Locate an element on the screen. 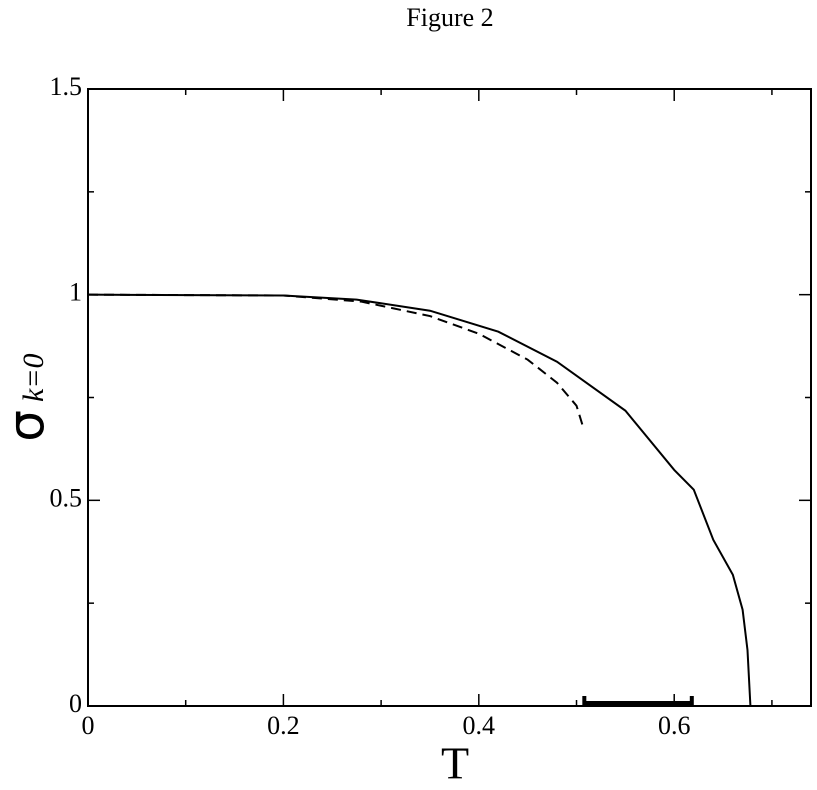 The width and height of the screenshot is (817, 790). y-tick-label: 1.5 is located at coordinates (66, 86).